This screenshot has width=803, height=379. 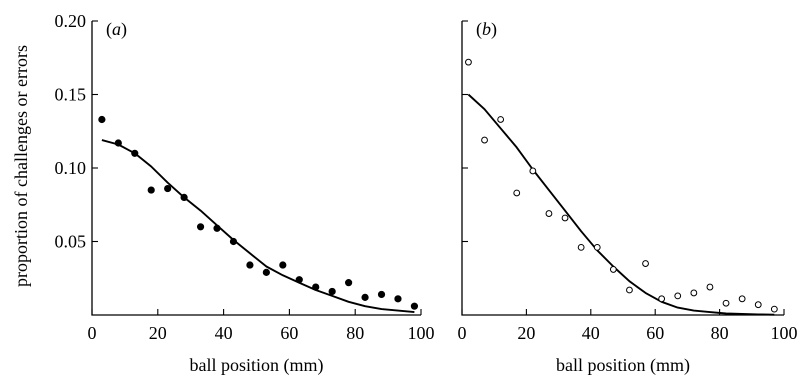 What do you see at coordinates (486, 29) in the screenshot?
I see `panel-label: (b)` at bounding box center [486, 29].